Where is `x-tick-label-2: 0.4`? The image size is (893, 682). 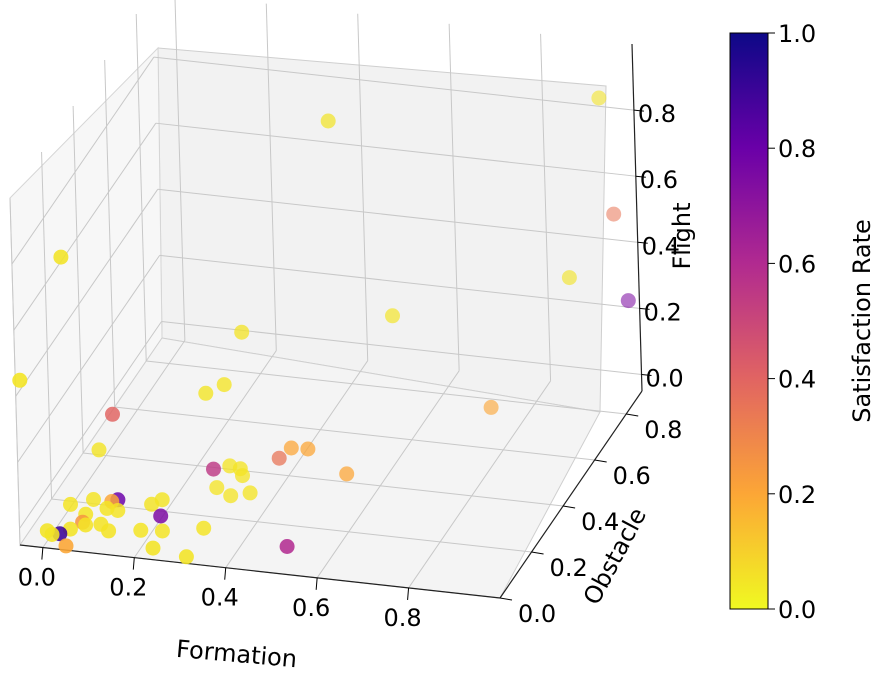
x-tick-label-2: 0.4 is located at coordinates (220, 598).